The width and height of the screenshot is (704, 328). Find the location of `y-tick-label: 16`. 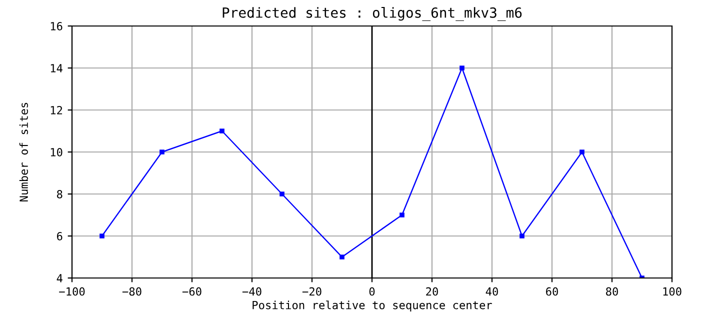

y-tick-label: 16 is located at coordinates (56, 26).